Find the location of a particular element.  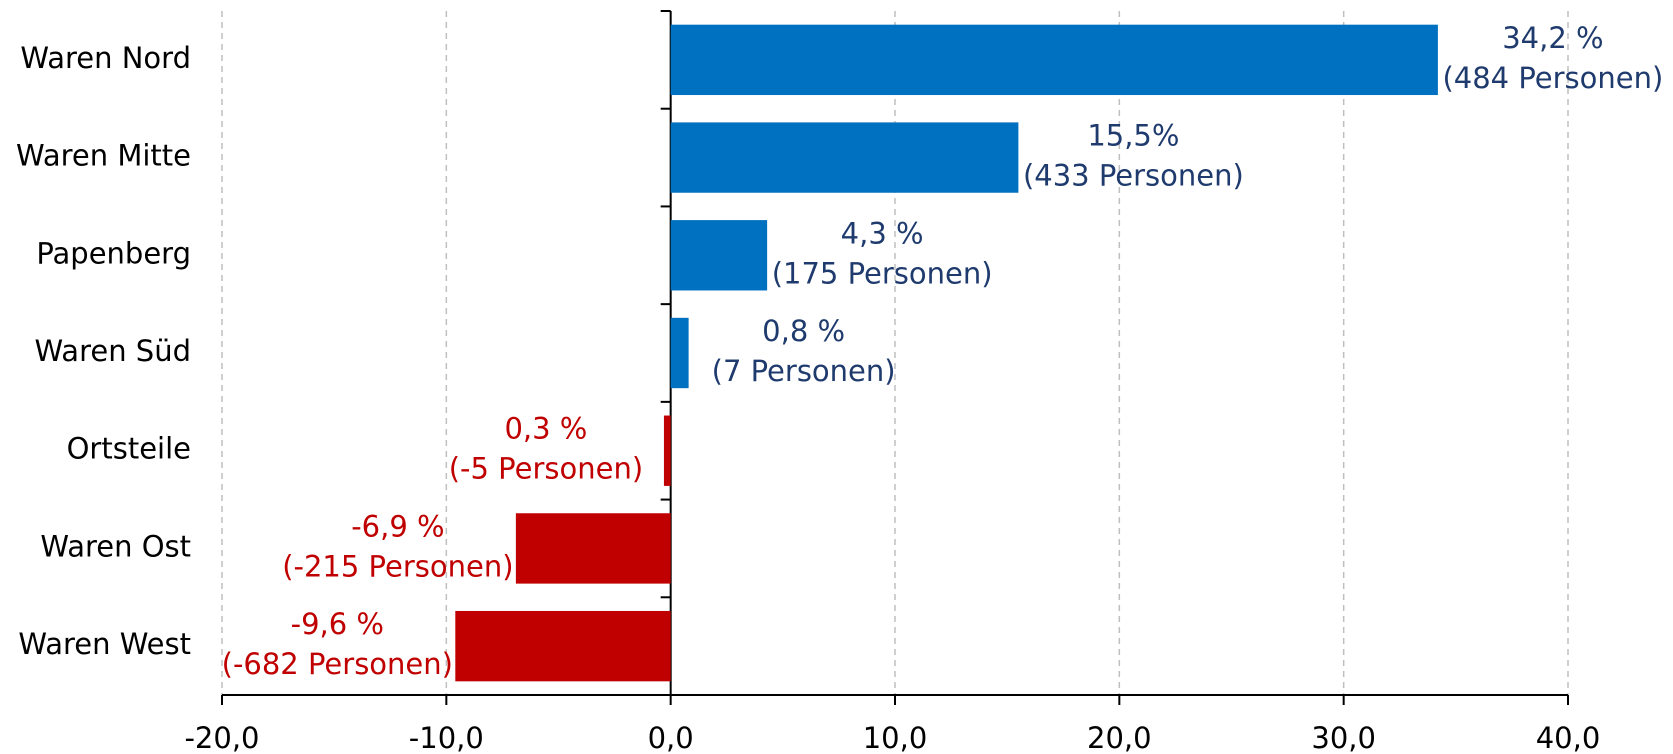

person-label: (7 Personen) is located at coordinates (804, 371).